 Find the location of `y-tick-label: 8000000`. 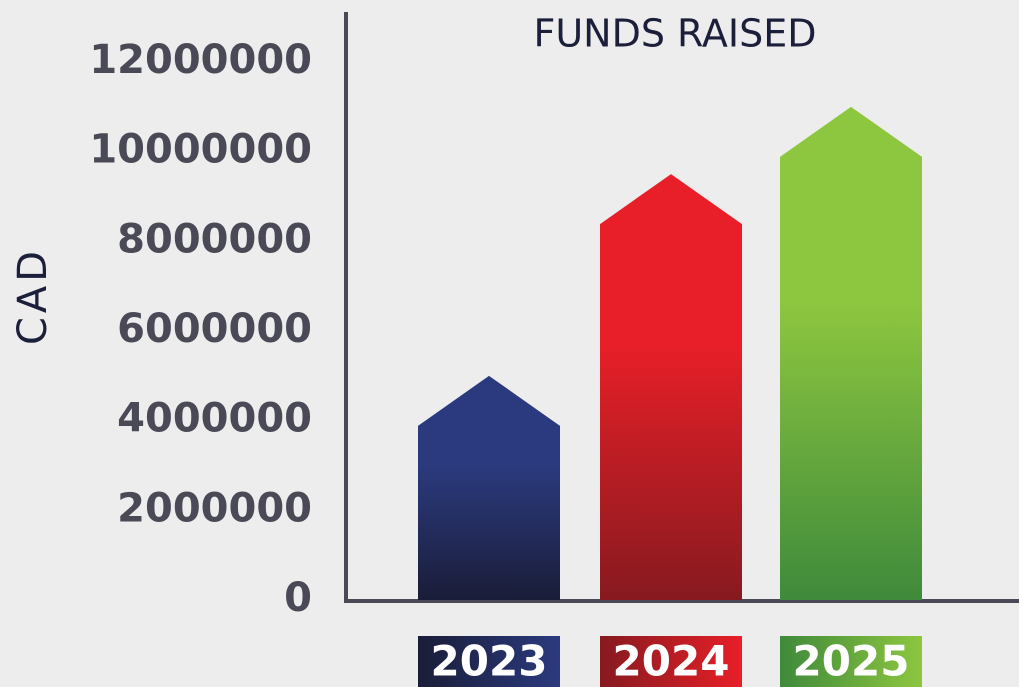

y-tick-label: 8000000 is located at coordinates (214, 239).